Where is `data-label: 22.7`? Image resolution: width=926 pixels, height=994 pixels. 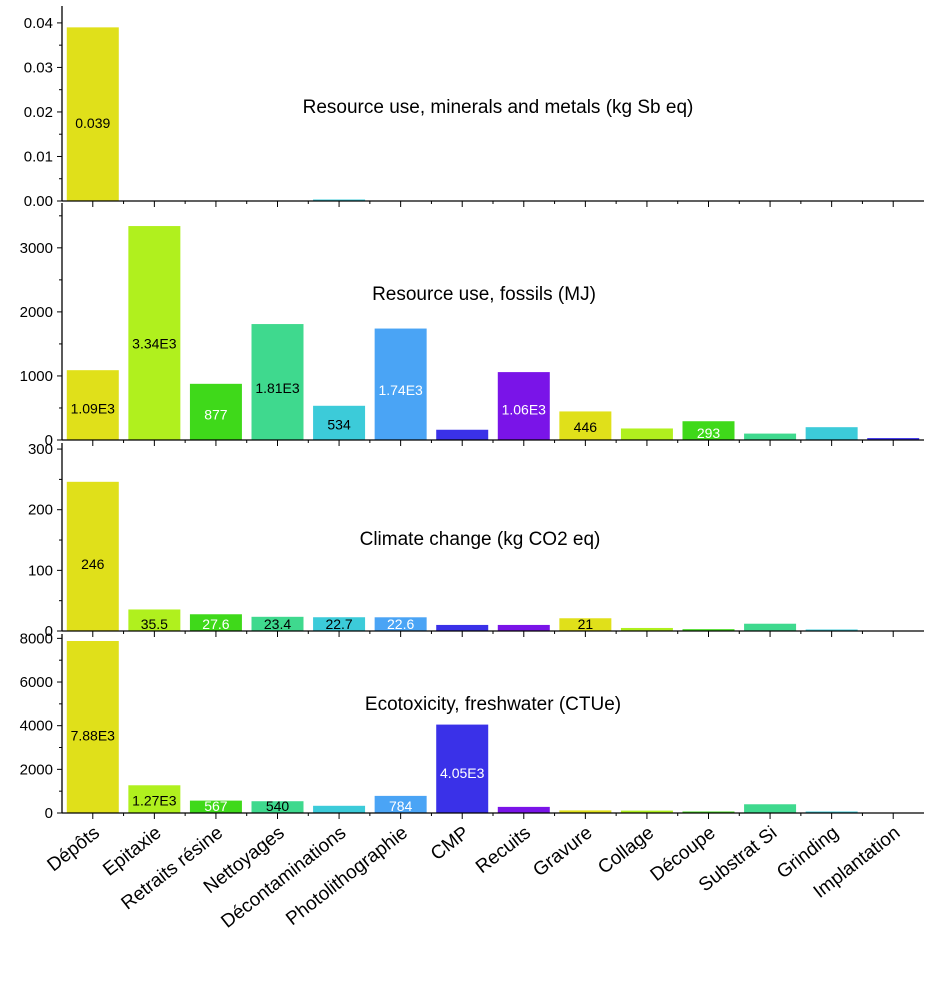 data-label: 22.7 is located at coordinates (338, 624).